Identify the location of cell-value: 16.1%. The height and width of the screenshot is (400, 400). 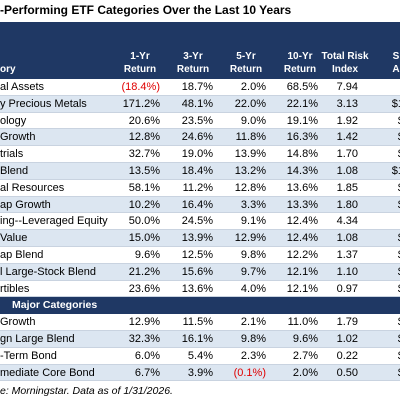
(197, 339).